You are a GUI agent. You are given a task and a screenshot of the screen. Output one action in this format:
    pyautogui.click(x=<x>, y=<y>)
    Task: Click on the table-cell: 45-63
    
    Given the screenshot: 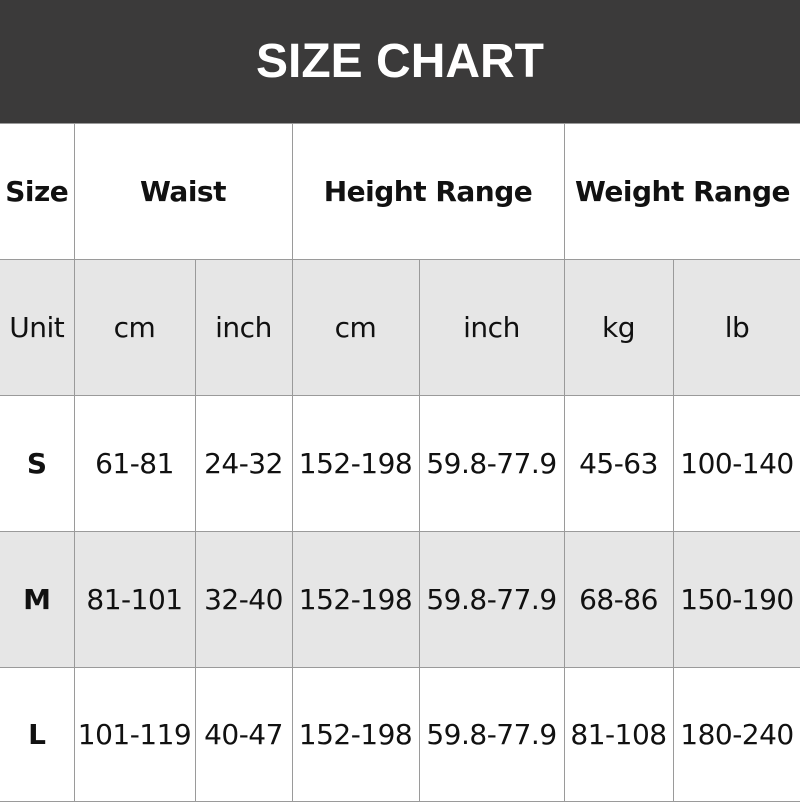 What is the action you would take?
    pyautogui.click(x=618, y=463)
    